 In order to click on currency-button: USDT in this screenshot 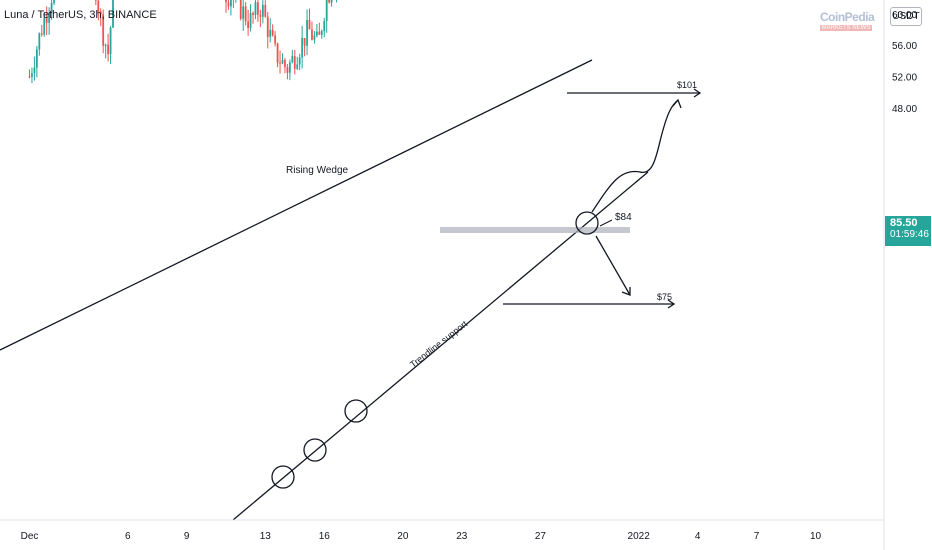, I will do `click(906, 16)`.